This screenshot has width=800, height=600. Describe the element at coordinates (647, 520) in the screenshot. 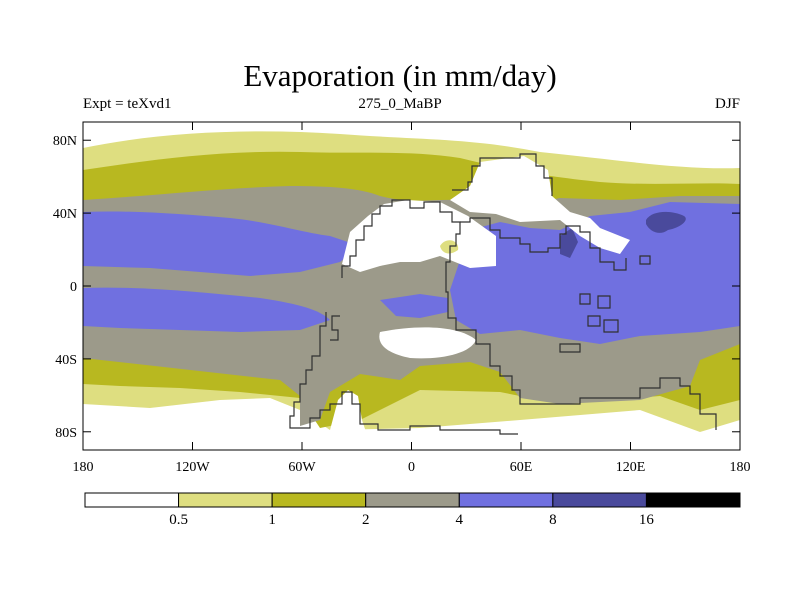

I see `colorbar-level-label: 16` at that location.